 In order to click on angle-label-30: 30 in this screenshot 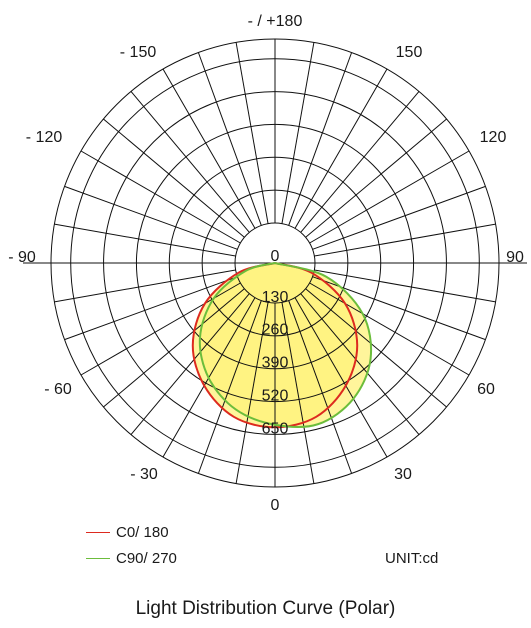, I will do `click(403, 474)`.